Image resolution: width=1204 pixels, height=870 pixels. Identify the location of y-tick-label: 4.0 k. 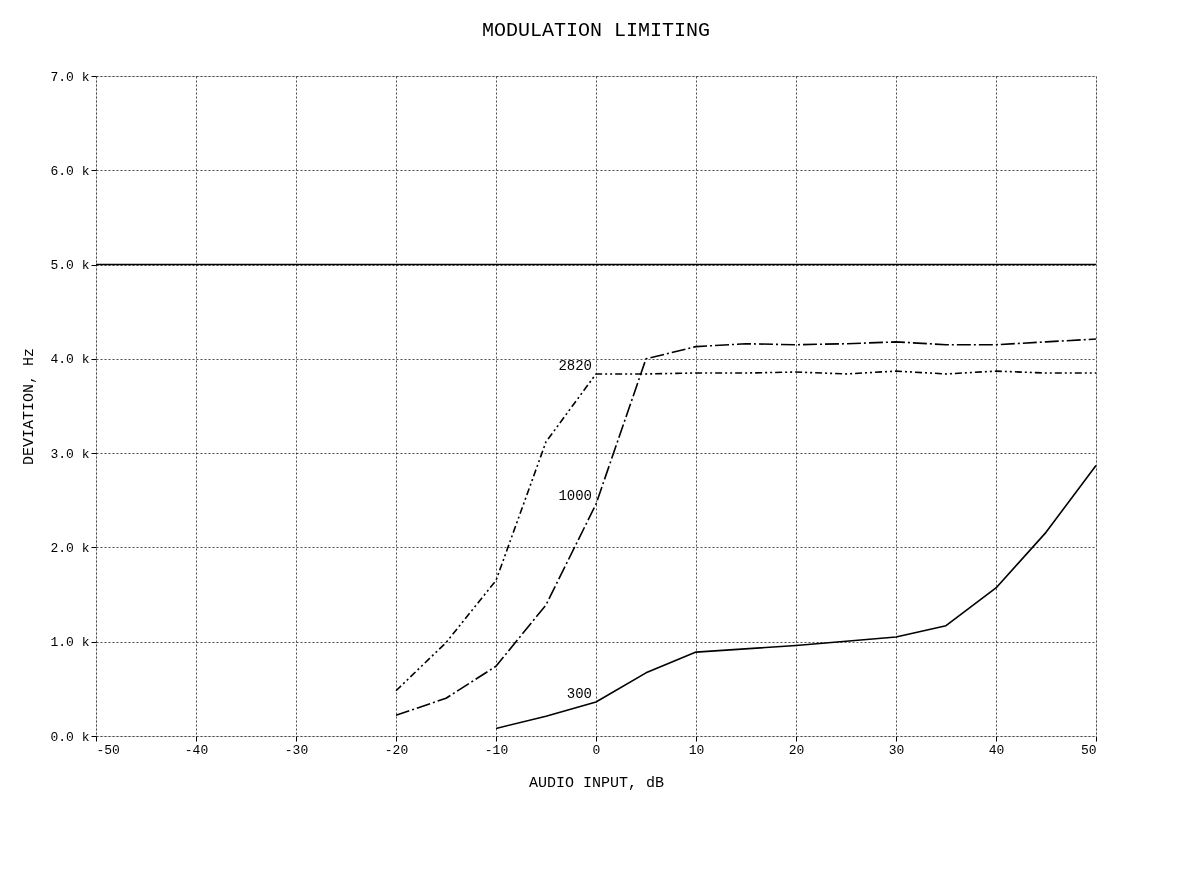
(70, 360).